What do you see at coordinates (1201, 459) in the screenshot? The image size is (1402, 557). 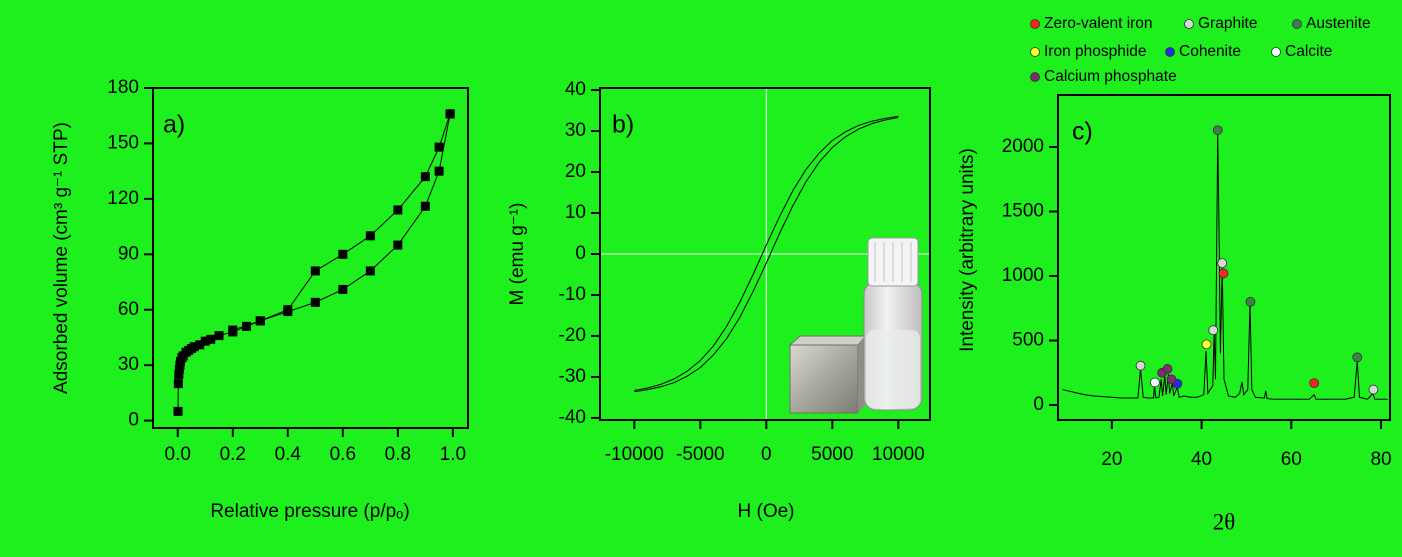 I see `x-tick-label: 40` at bounding box center [1201, 459].